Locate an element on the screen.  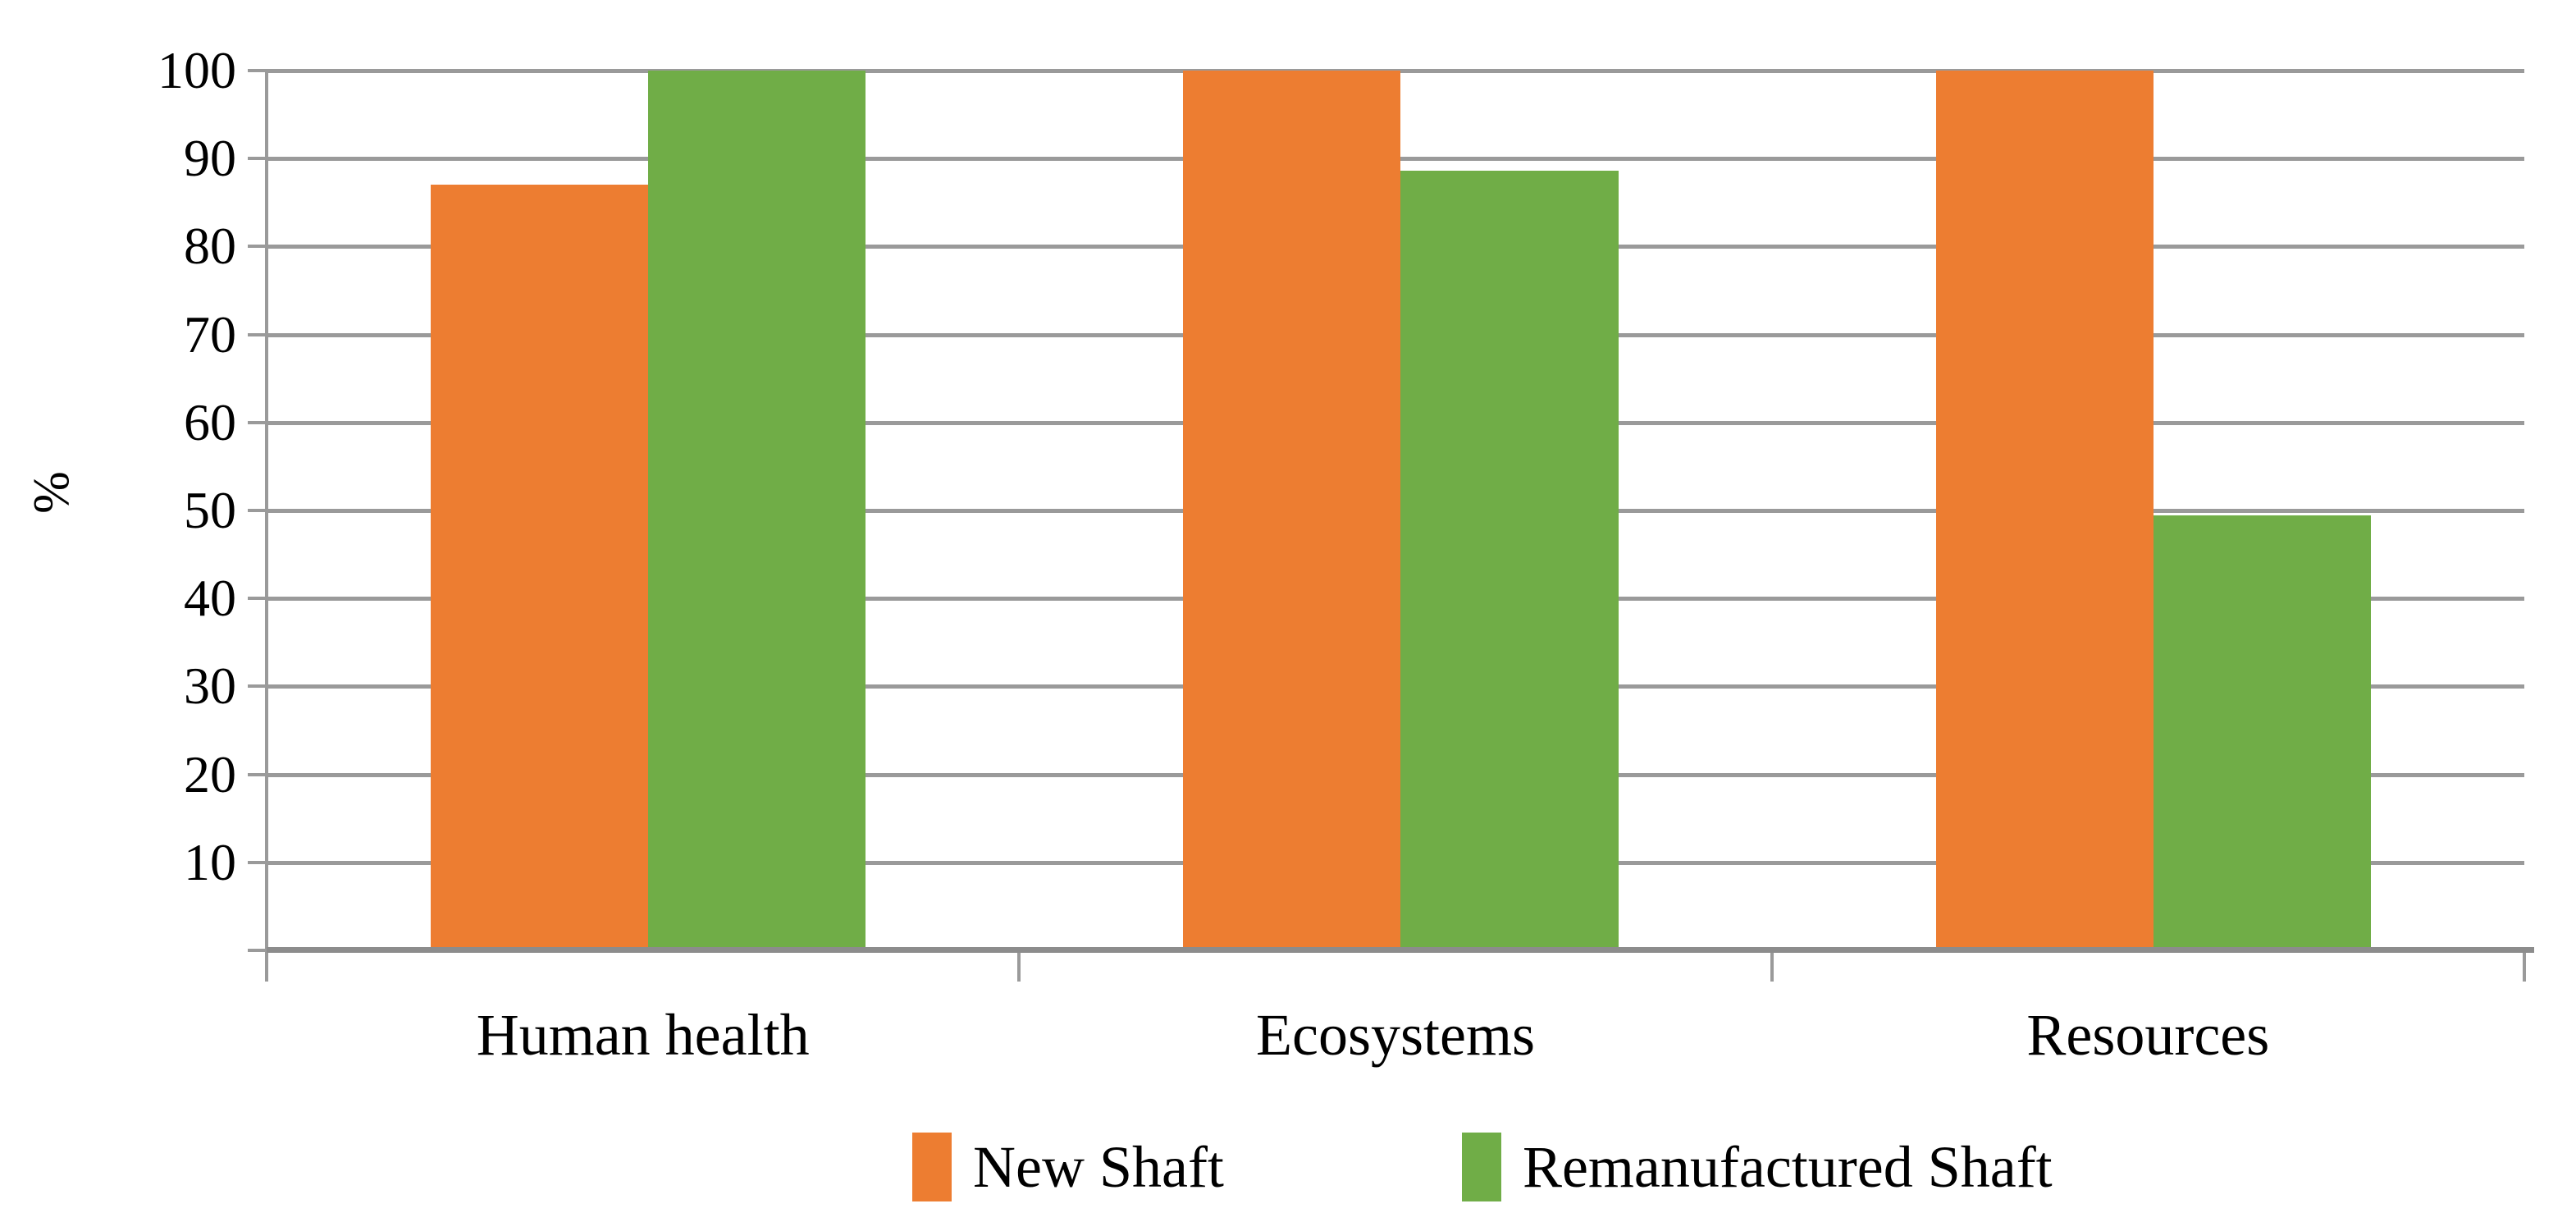
bar-remanufactured-shaft-resources is located at coordinates (2262, 732).